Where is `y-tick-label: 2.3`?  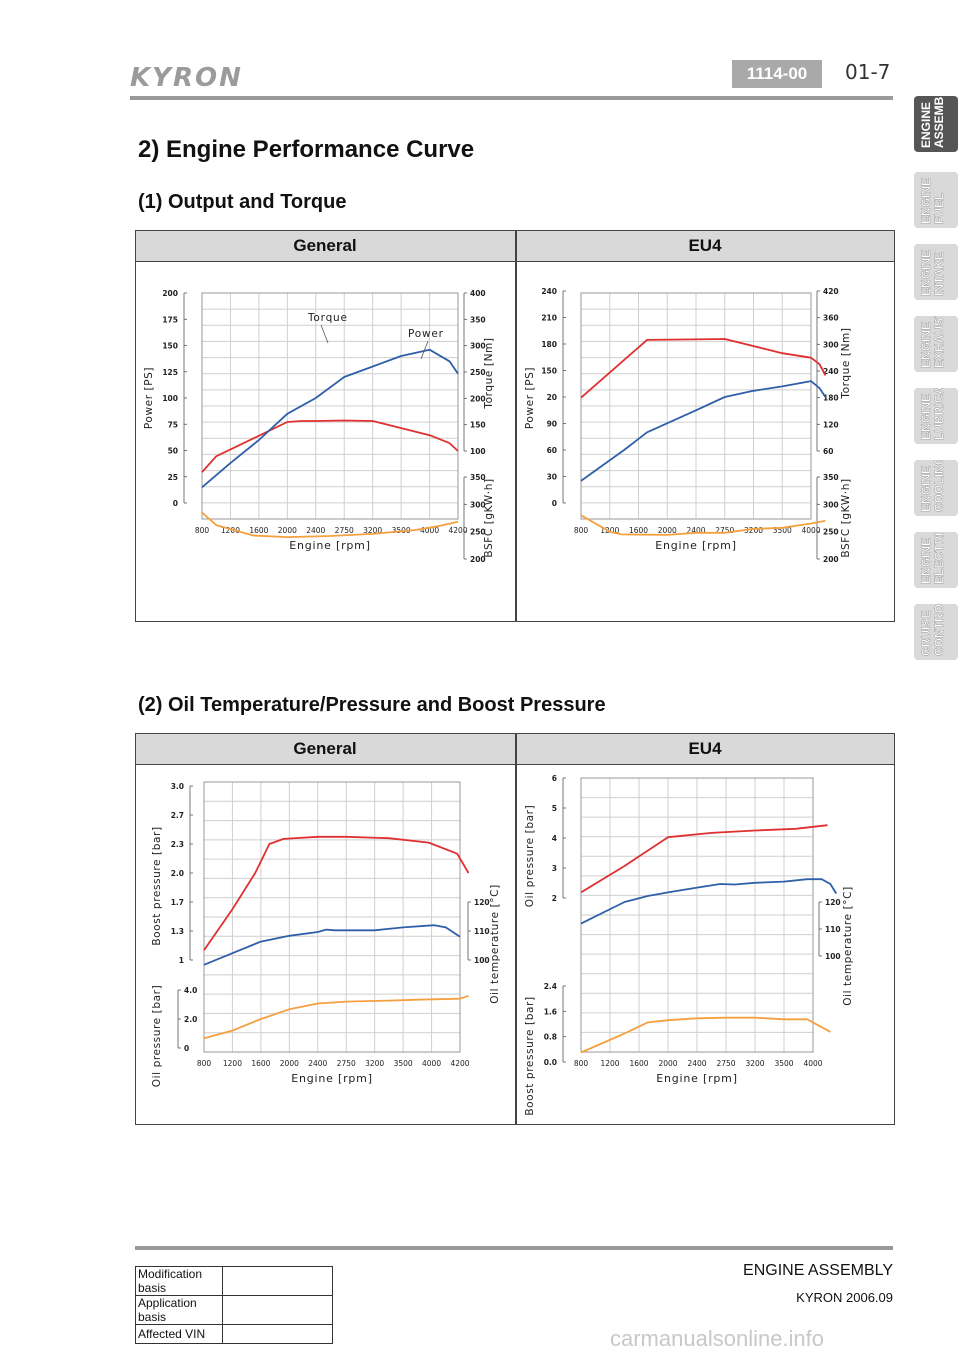
y-tick-label: 2.3 is located at coordinates (177, 844).